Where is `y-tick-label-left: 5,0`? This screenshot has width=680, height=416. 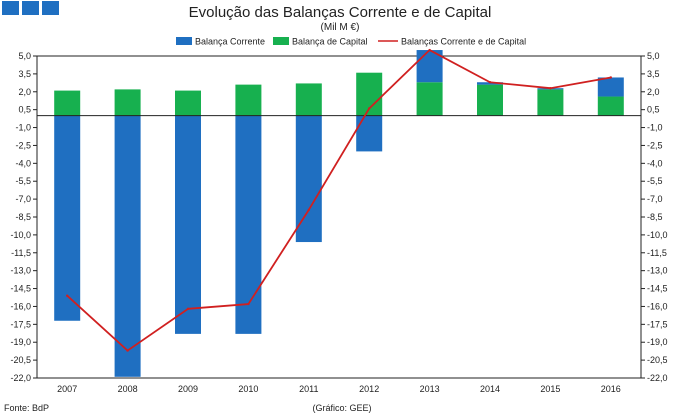 y-tick-label-left: 5,0 is located at coordinates (24, 56).